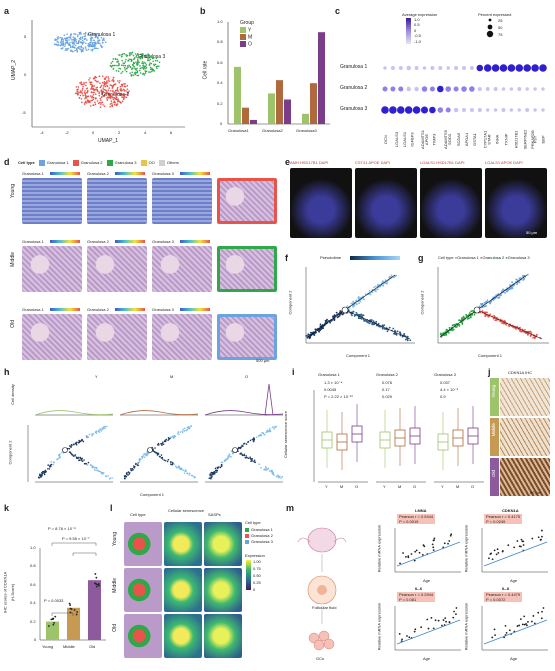  Describe the element at coordinates (500, 34) in the screenshot. I see `pct-tick: 75` at that location.